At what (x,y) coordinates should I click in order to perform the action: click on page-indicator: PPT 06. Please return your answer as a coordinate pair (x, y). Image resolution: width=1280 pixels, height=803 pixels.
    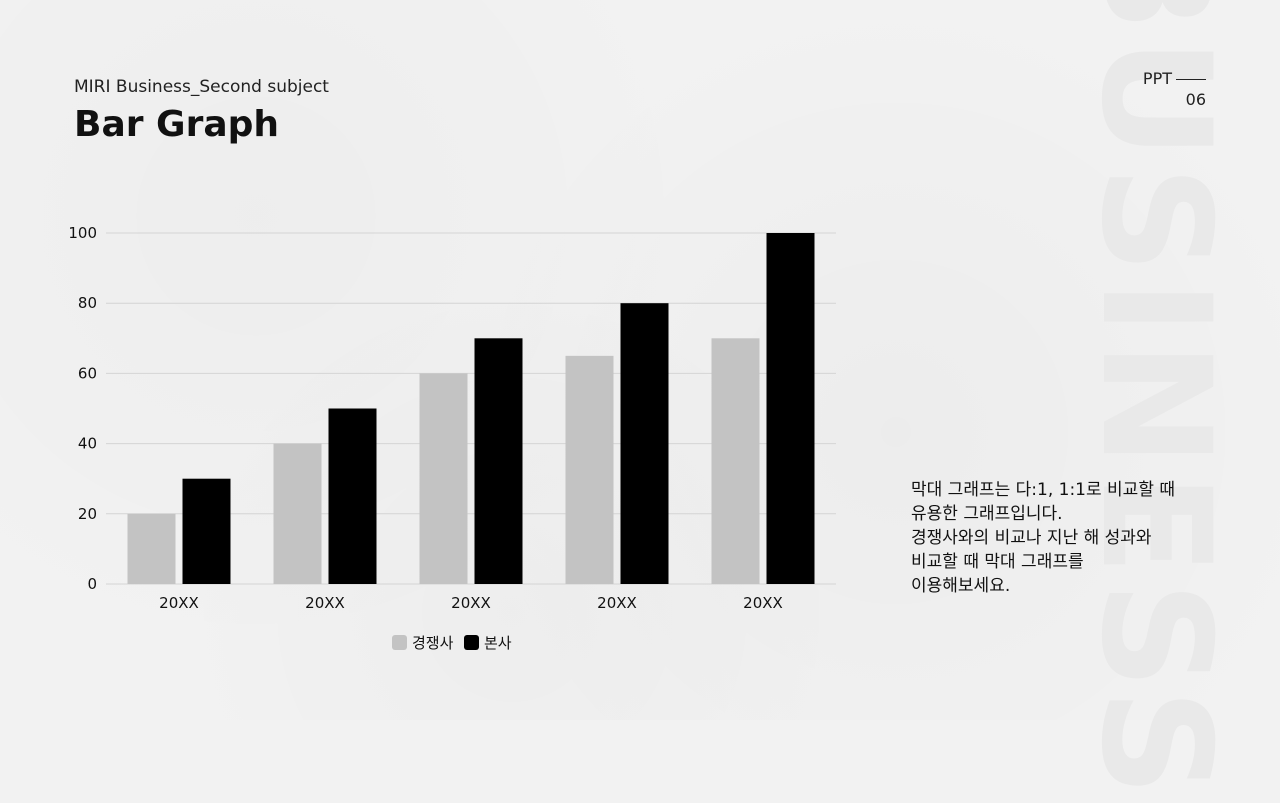
    Looking at the image, I should click on (1174, 89).